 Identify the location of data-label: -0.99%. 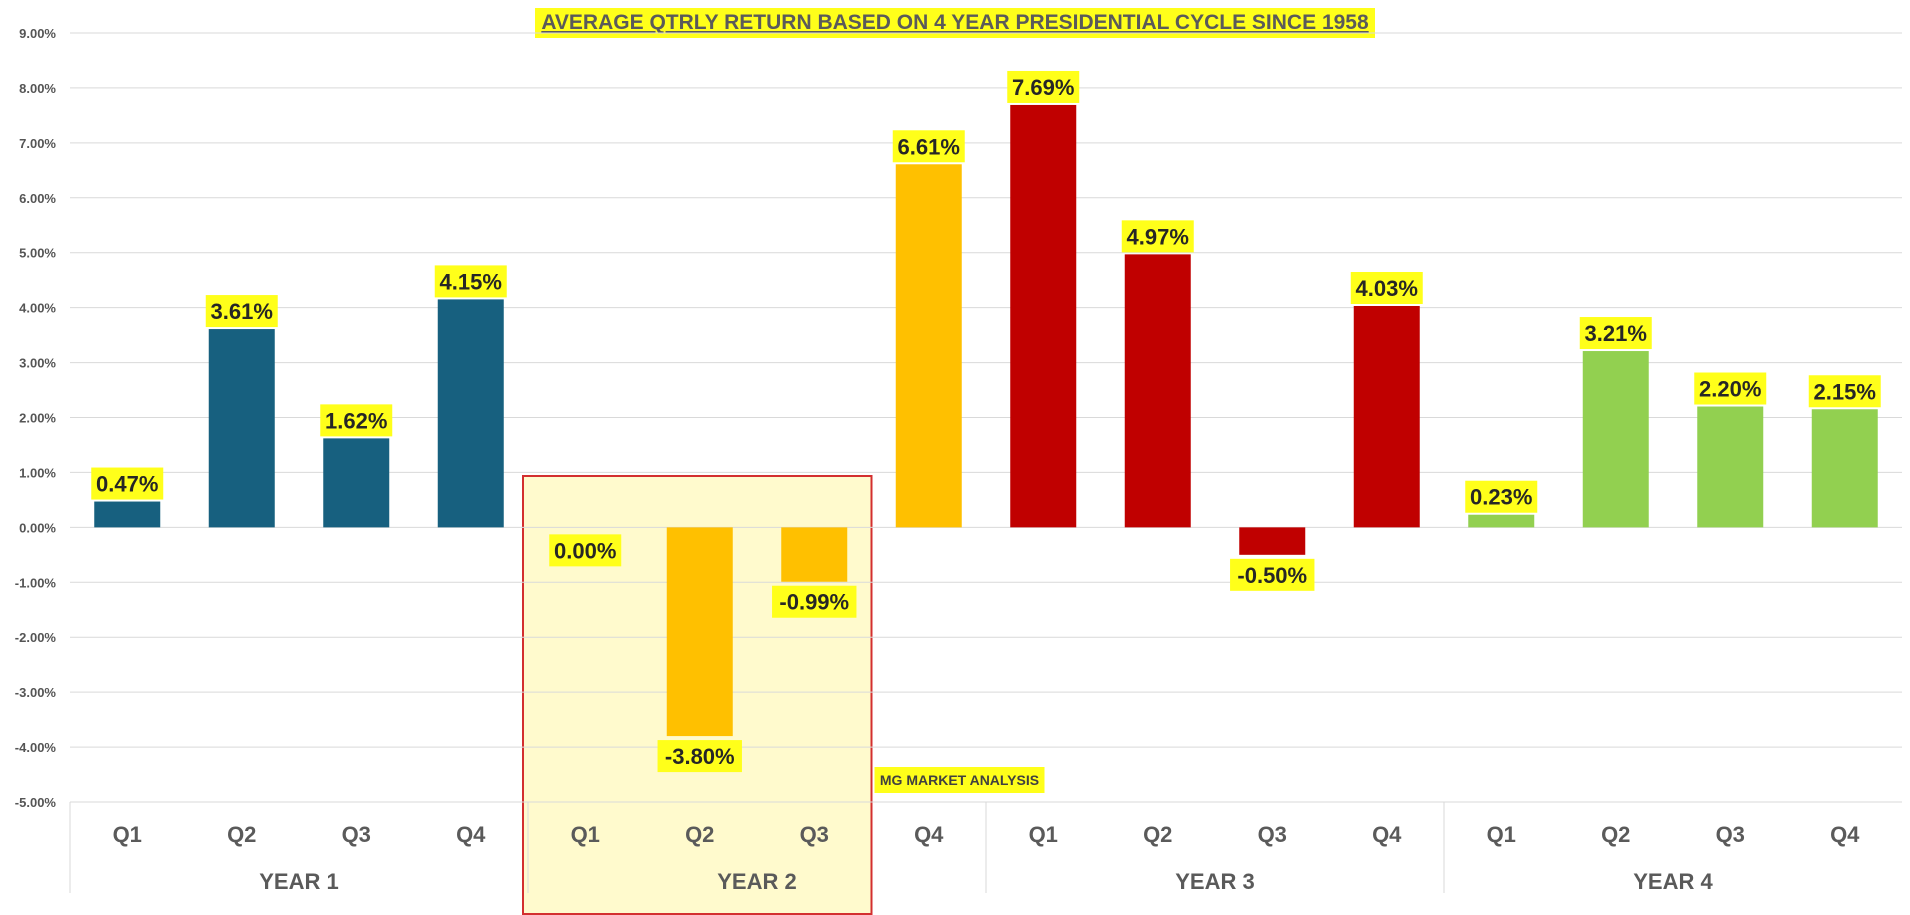
(814, 602).